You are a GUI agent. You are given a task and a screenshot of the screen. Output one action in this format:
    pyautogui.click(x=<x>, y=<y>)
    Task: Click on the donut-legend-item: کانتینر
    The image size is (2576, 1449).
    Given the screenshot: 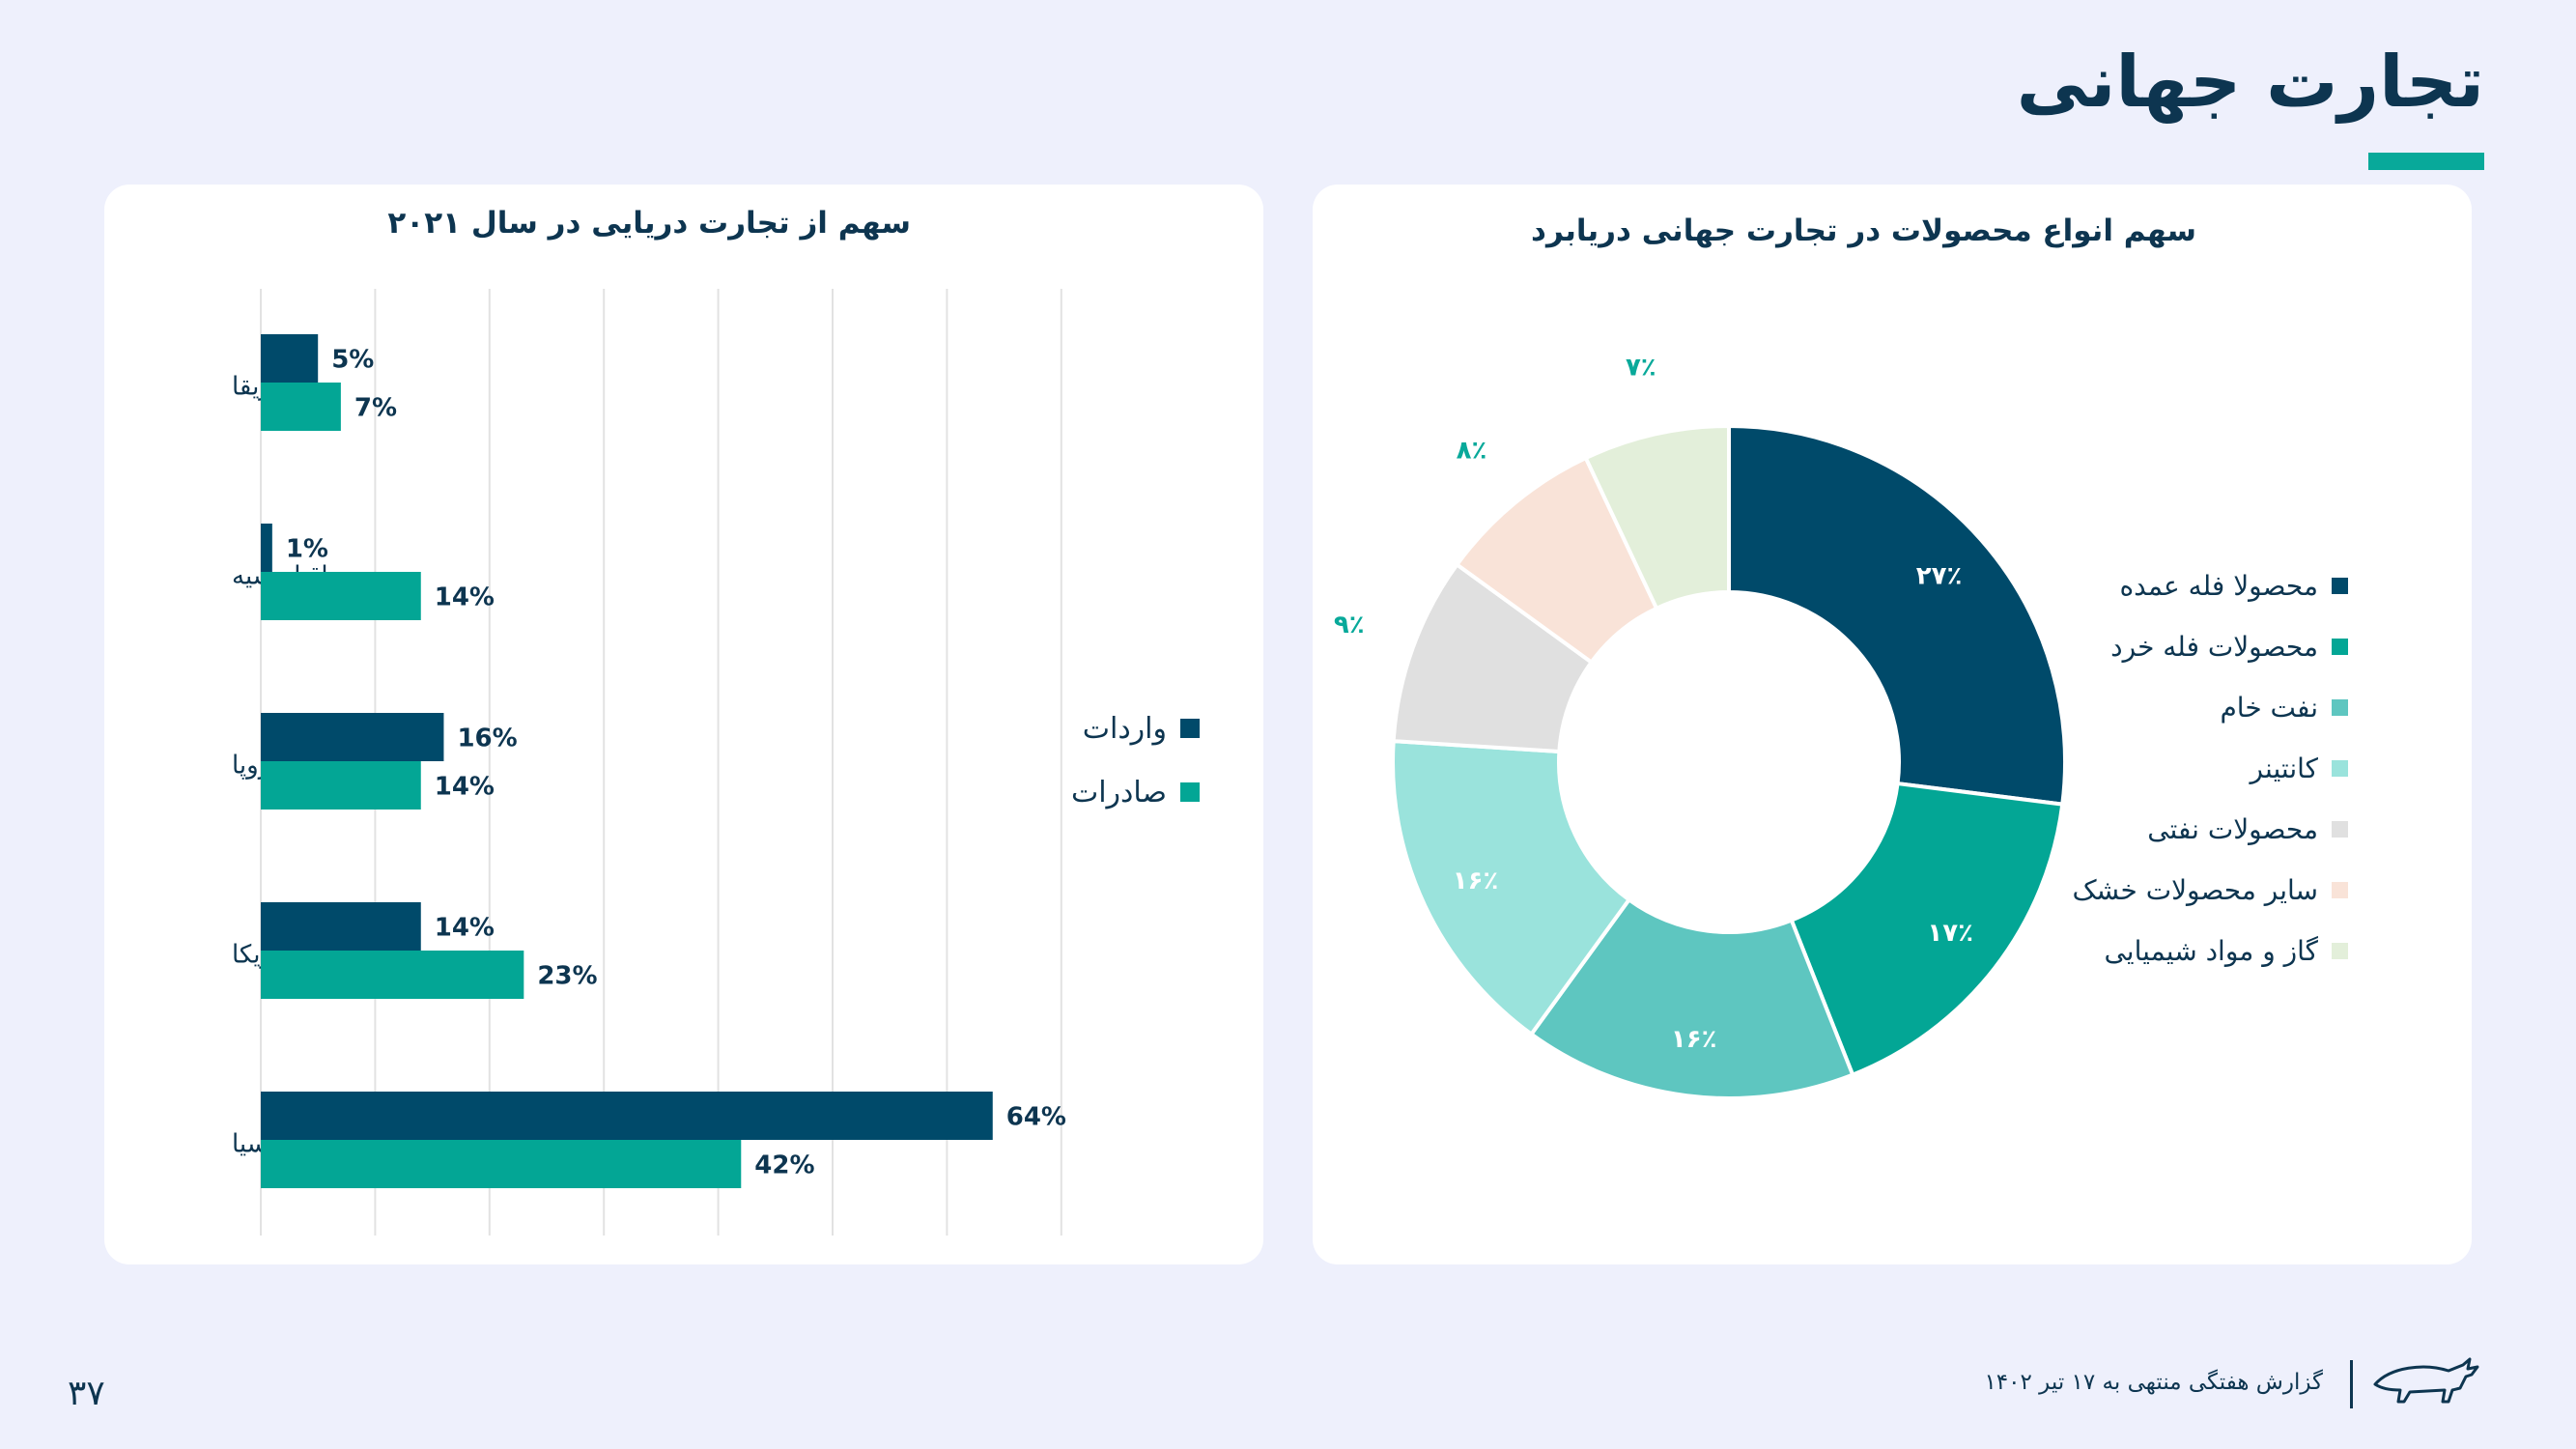 What is the action you would take?
    pyautogui.click(x=2210, y=768)
    